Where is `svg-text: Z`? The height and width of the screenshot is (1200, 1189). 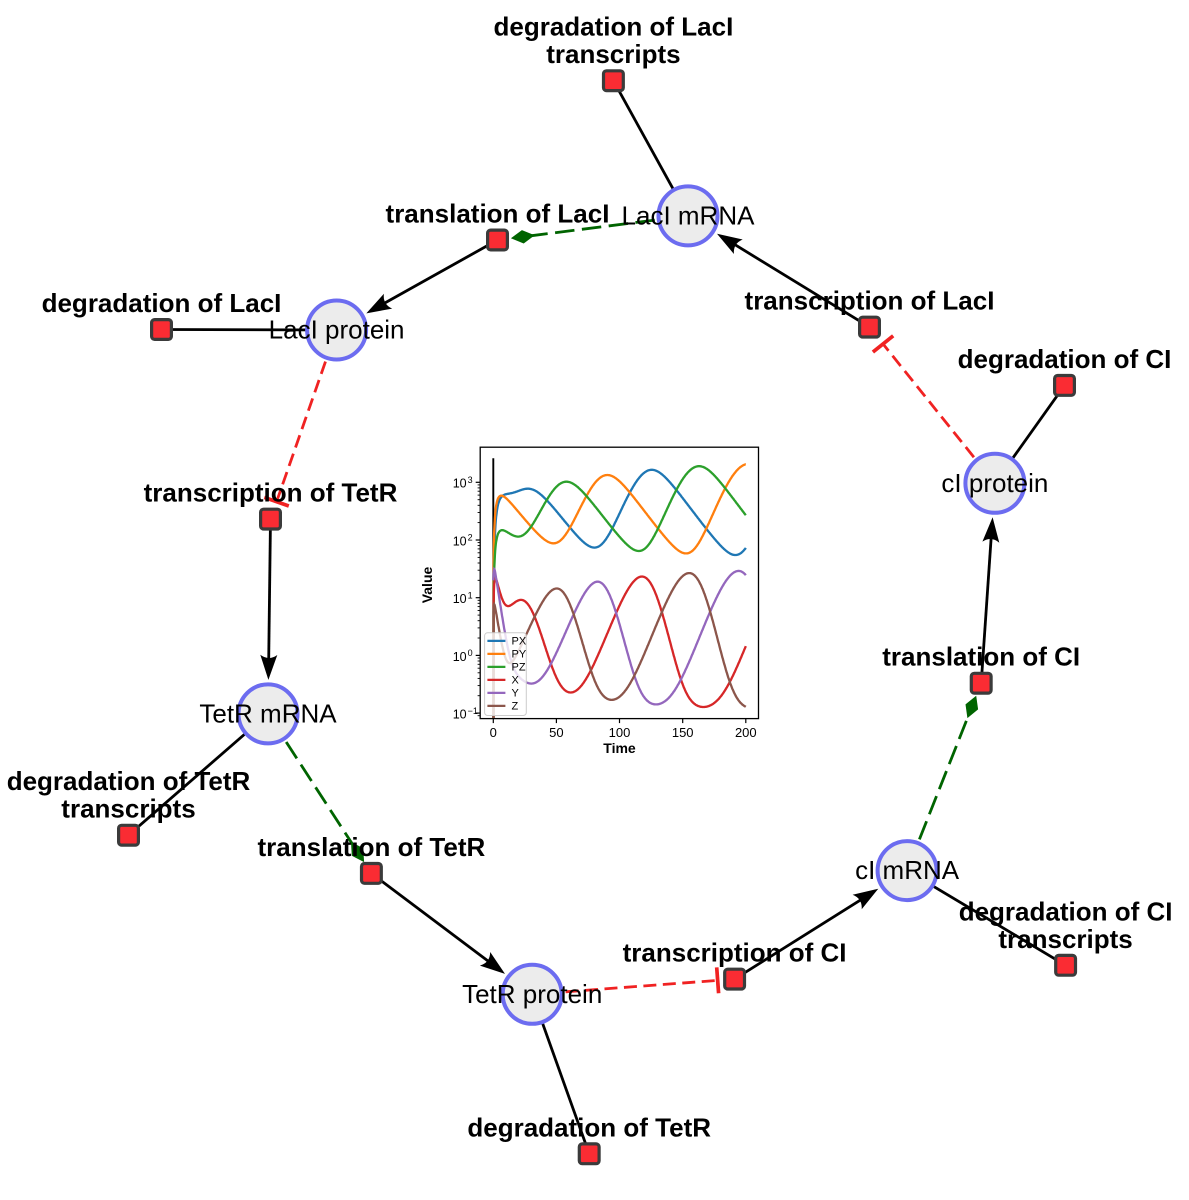 svg-text: Z is located at coordinates (515, 707).